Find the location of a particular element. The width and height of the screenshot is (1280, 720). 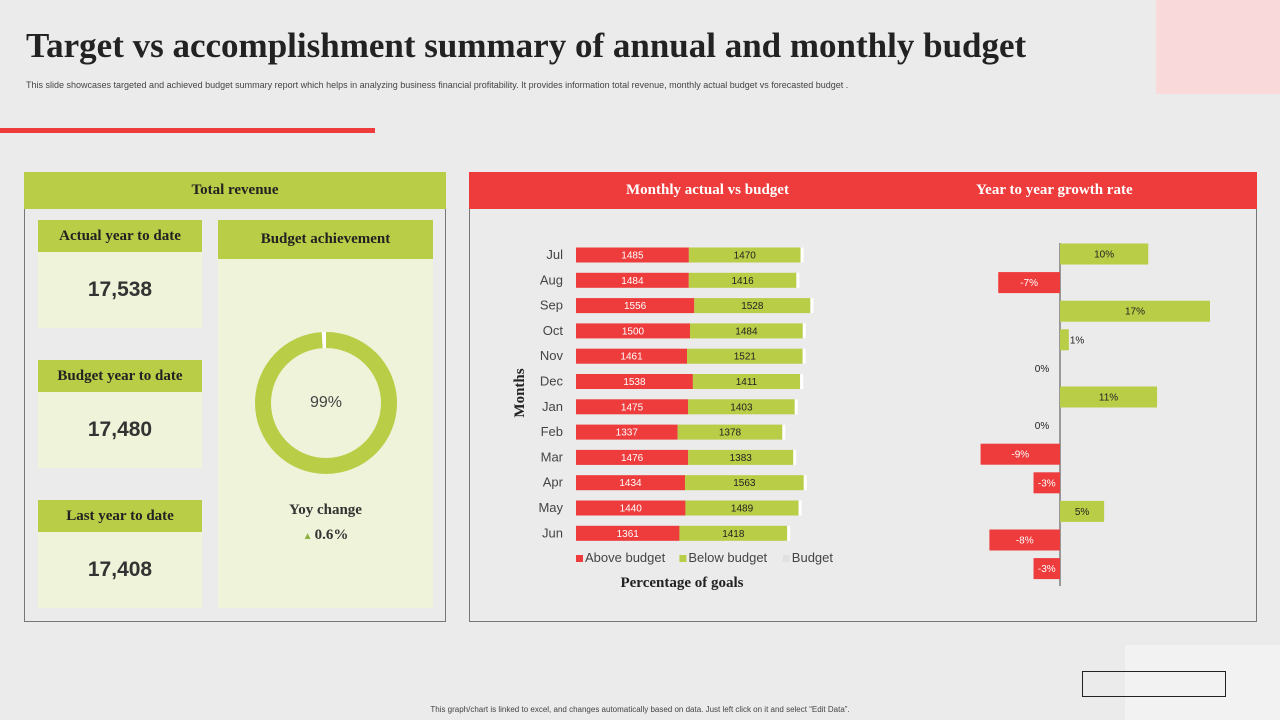

decorative-grey-corner is located at coordinates (1202, 682).